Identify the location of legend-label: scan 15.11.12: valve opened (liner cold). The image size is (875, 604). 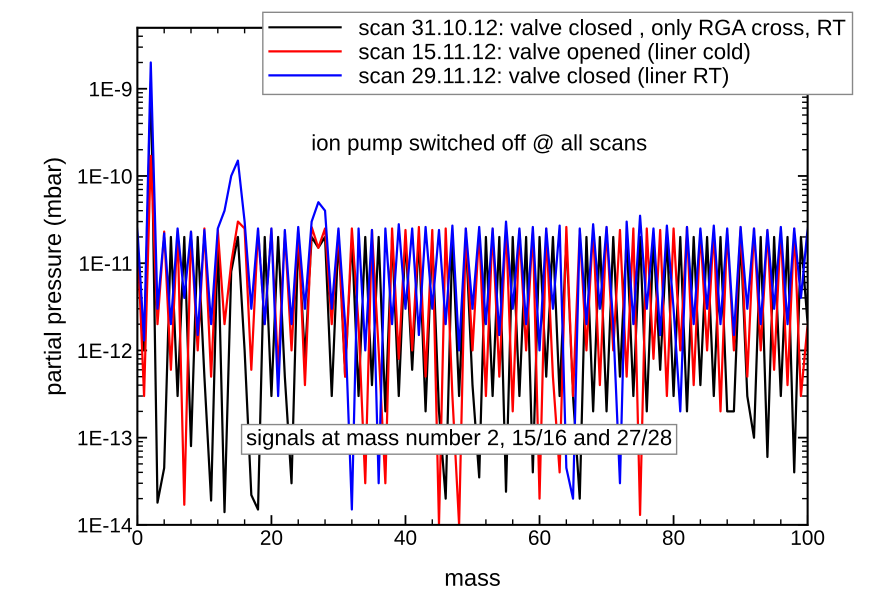
(554, 53).